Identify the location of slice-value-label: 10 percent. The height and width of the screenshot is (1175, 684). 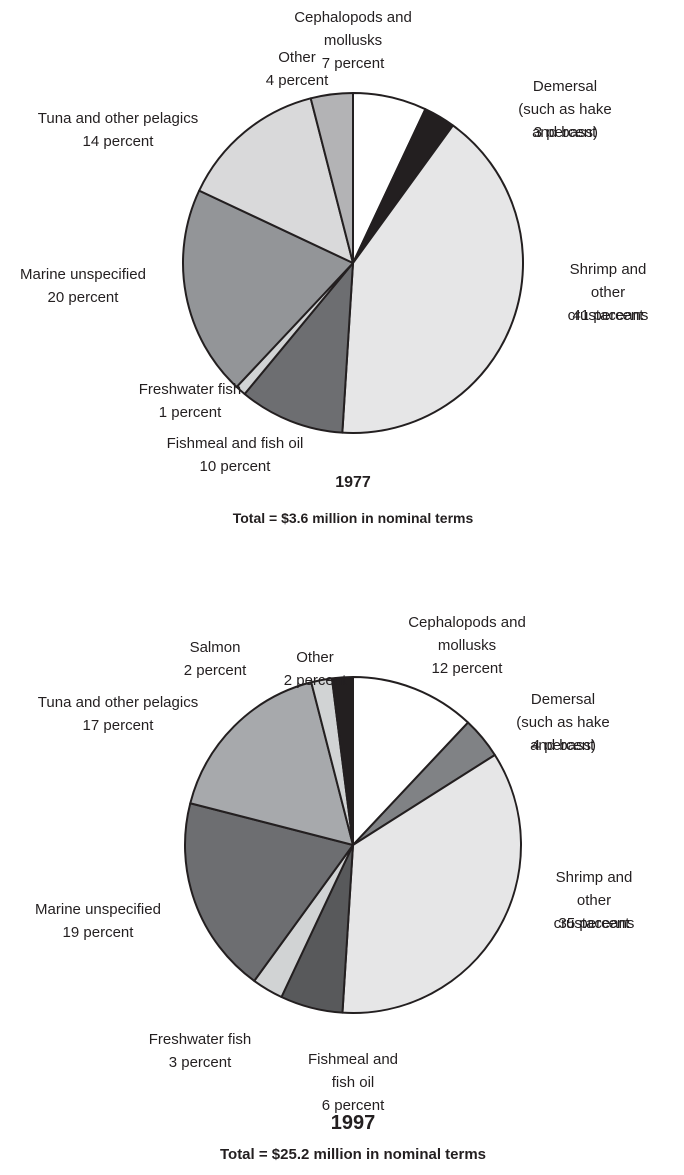
(235, 466).